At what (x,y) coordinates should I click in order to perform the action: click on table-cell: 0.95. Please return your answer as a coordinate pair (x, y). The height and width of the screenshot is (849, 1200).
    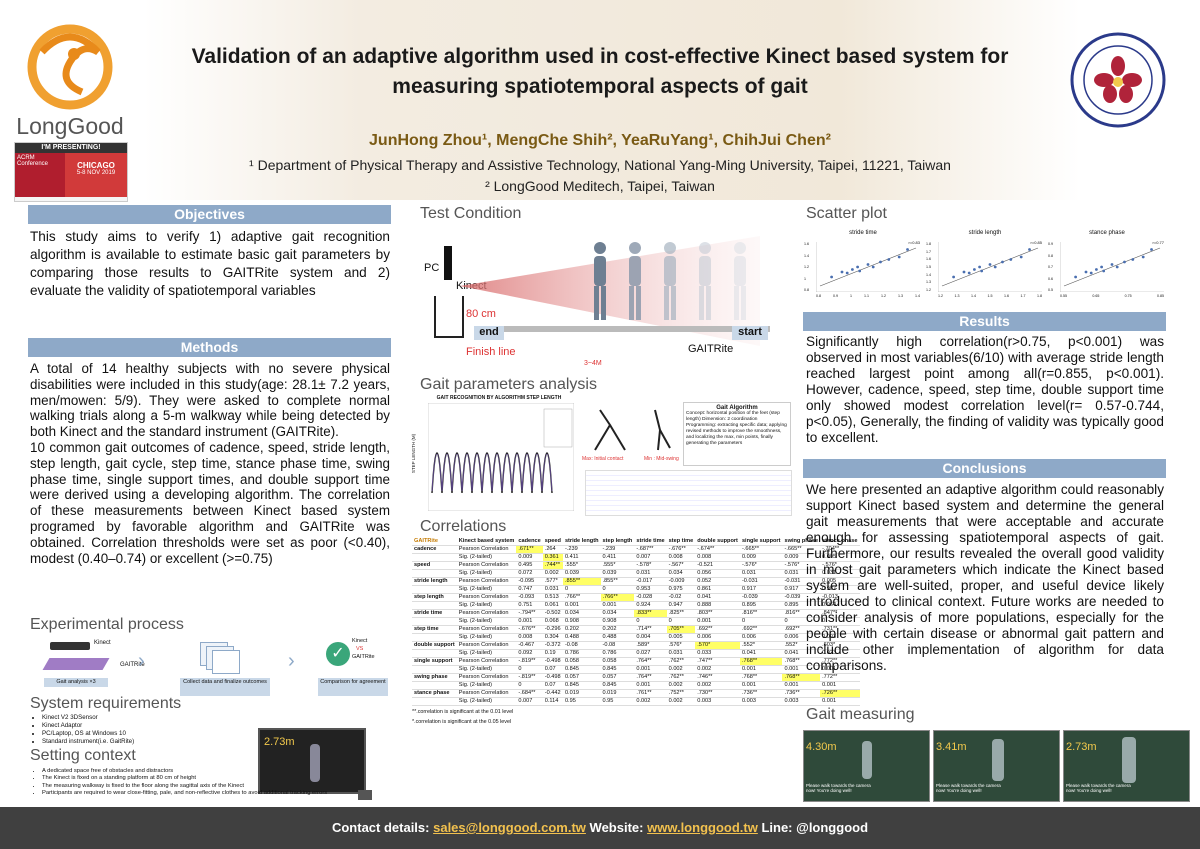
    Looking at the image, I should click on (581, 701).